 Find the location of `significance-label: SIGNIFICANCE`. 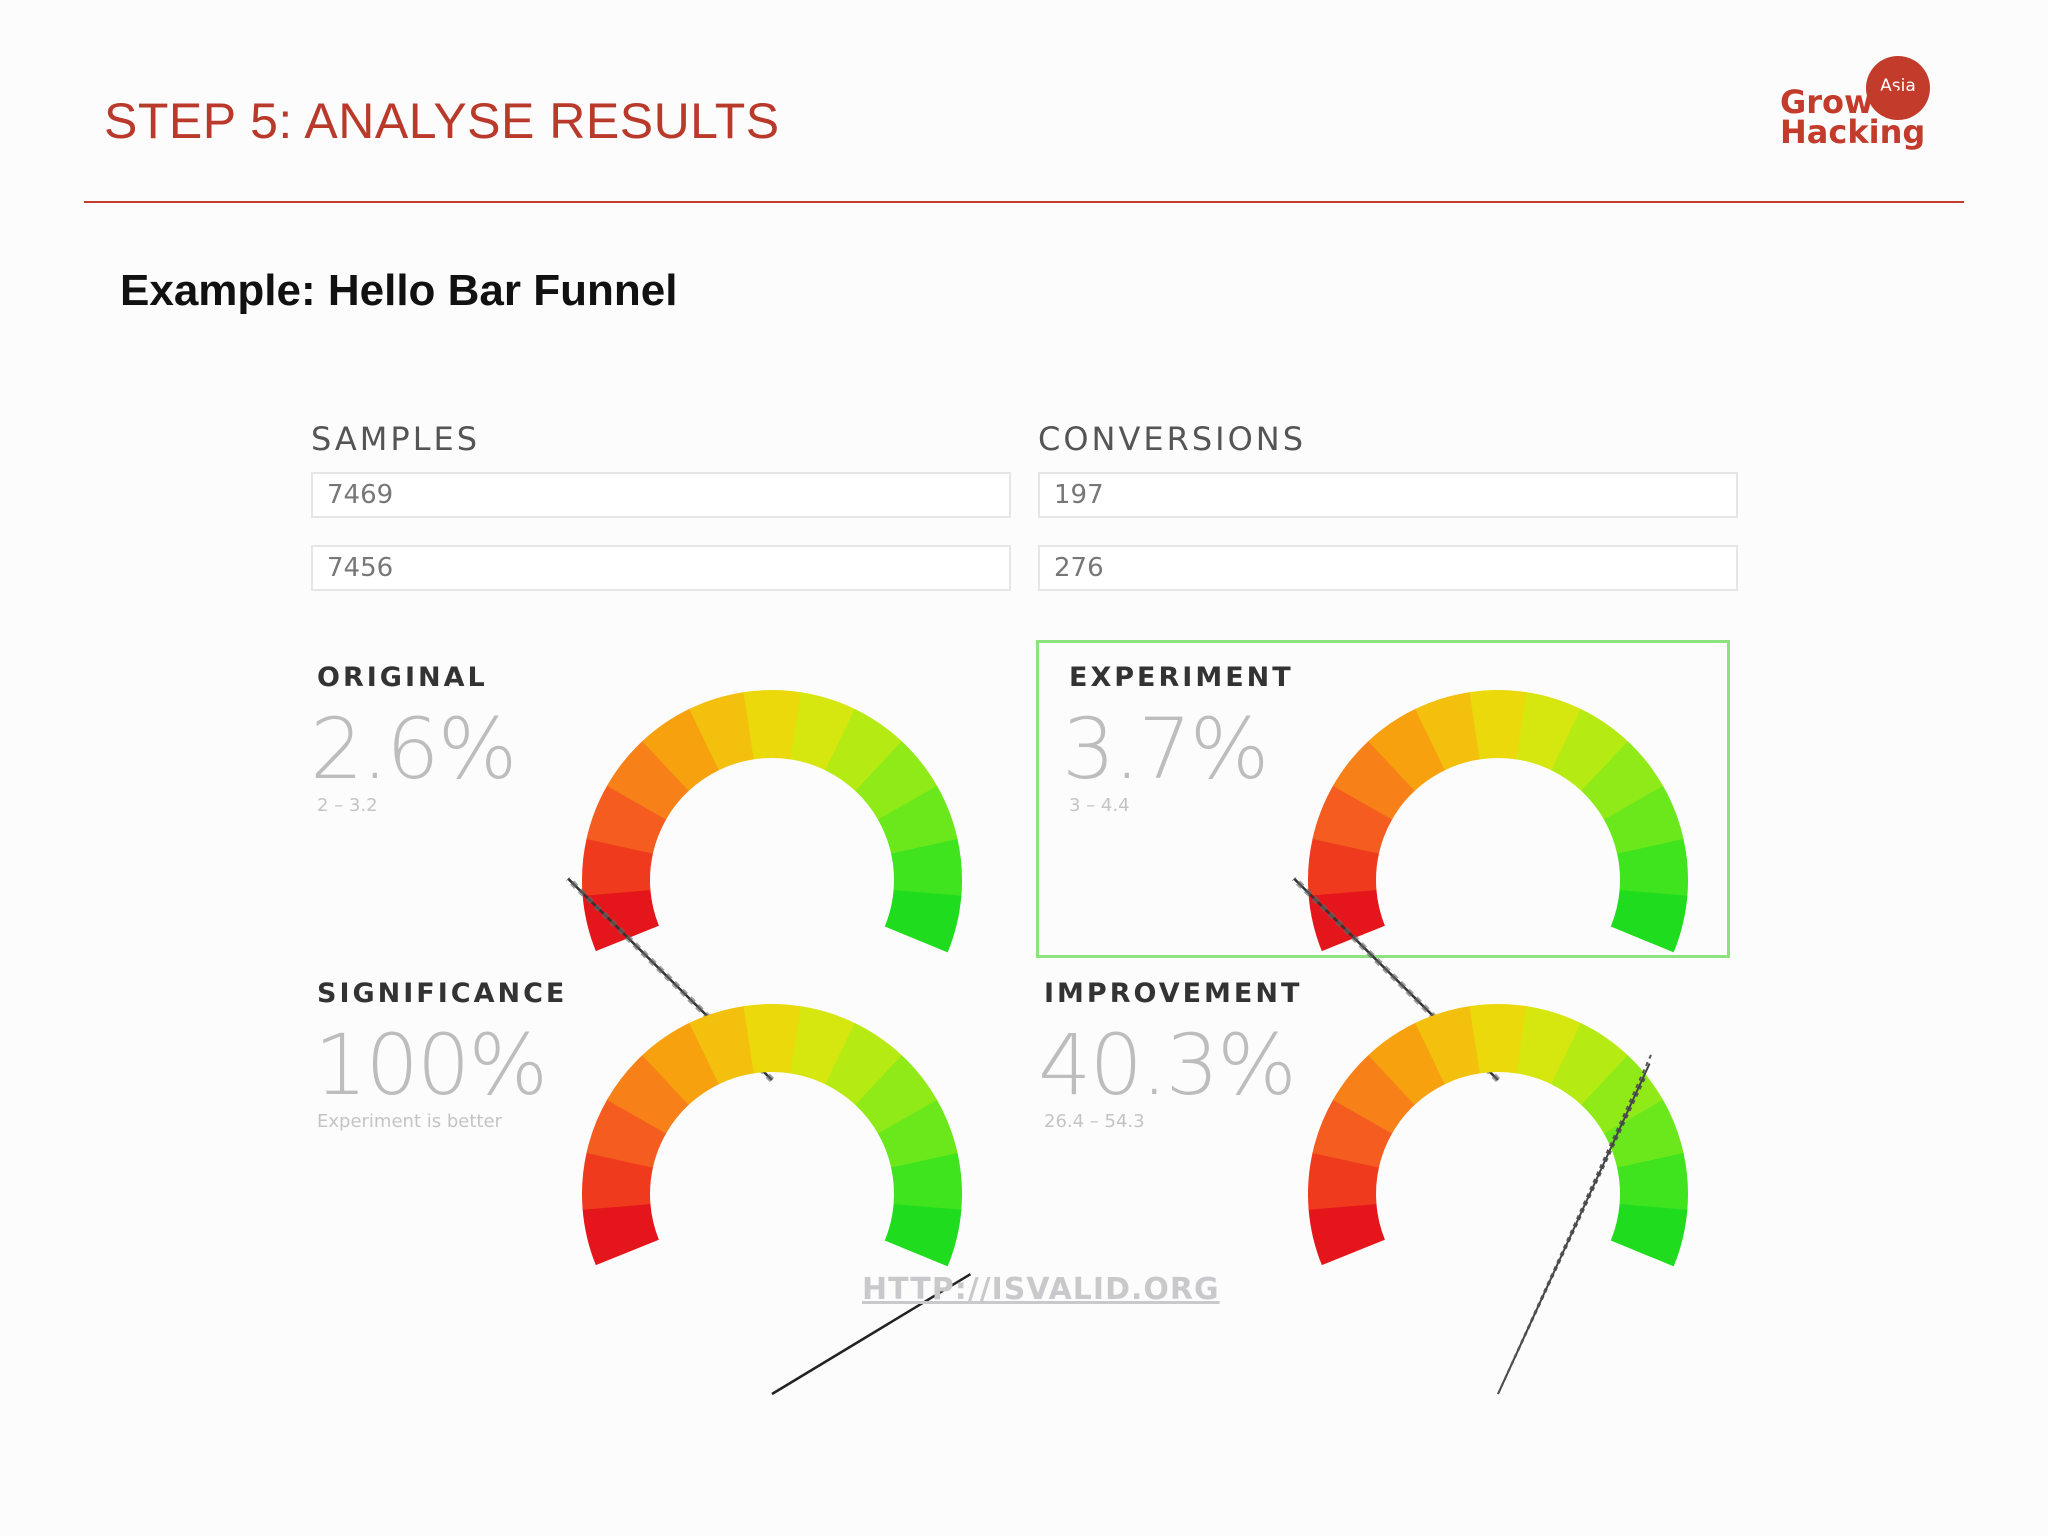

significance-label: SIGNIFICANCE is located at coordinates (442, 993).